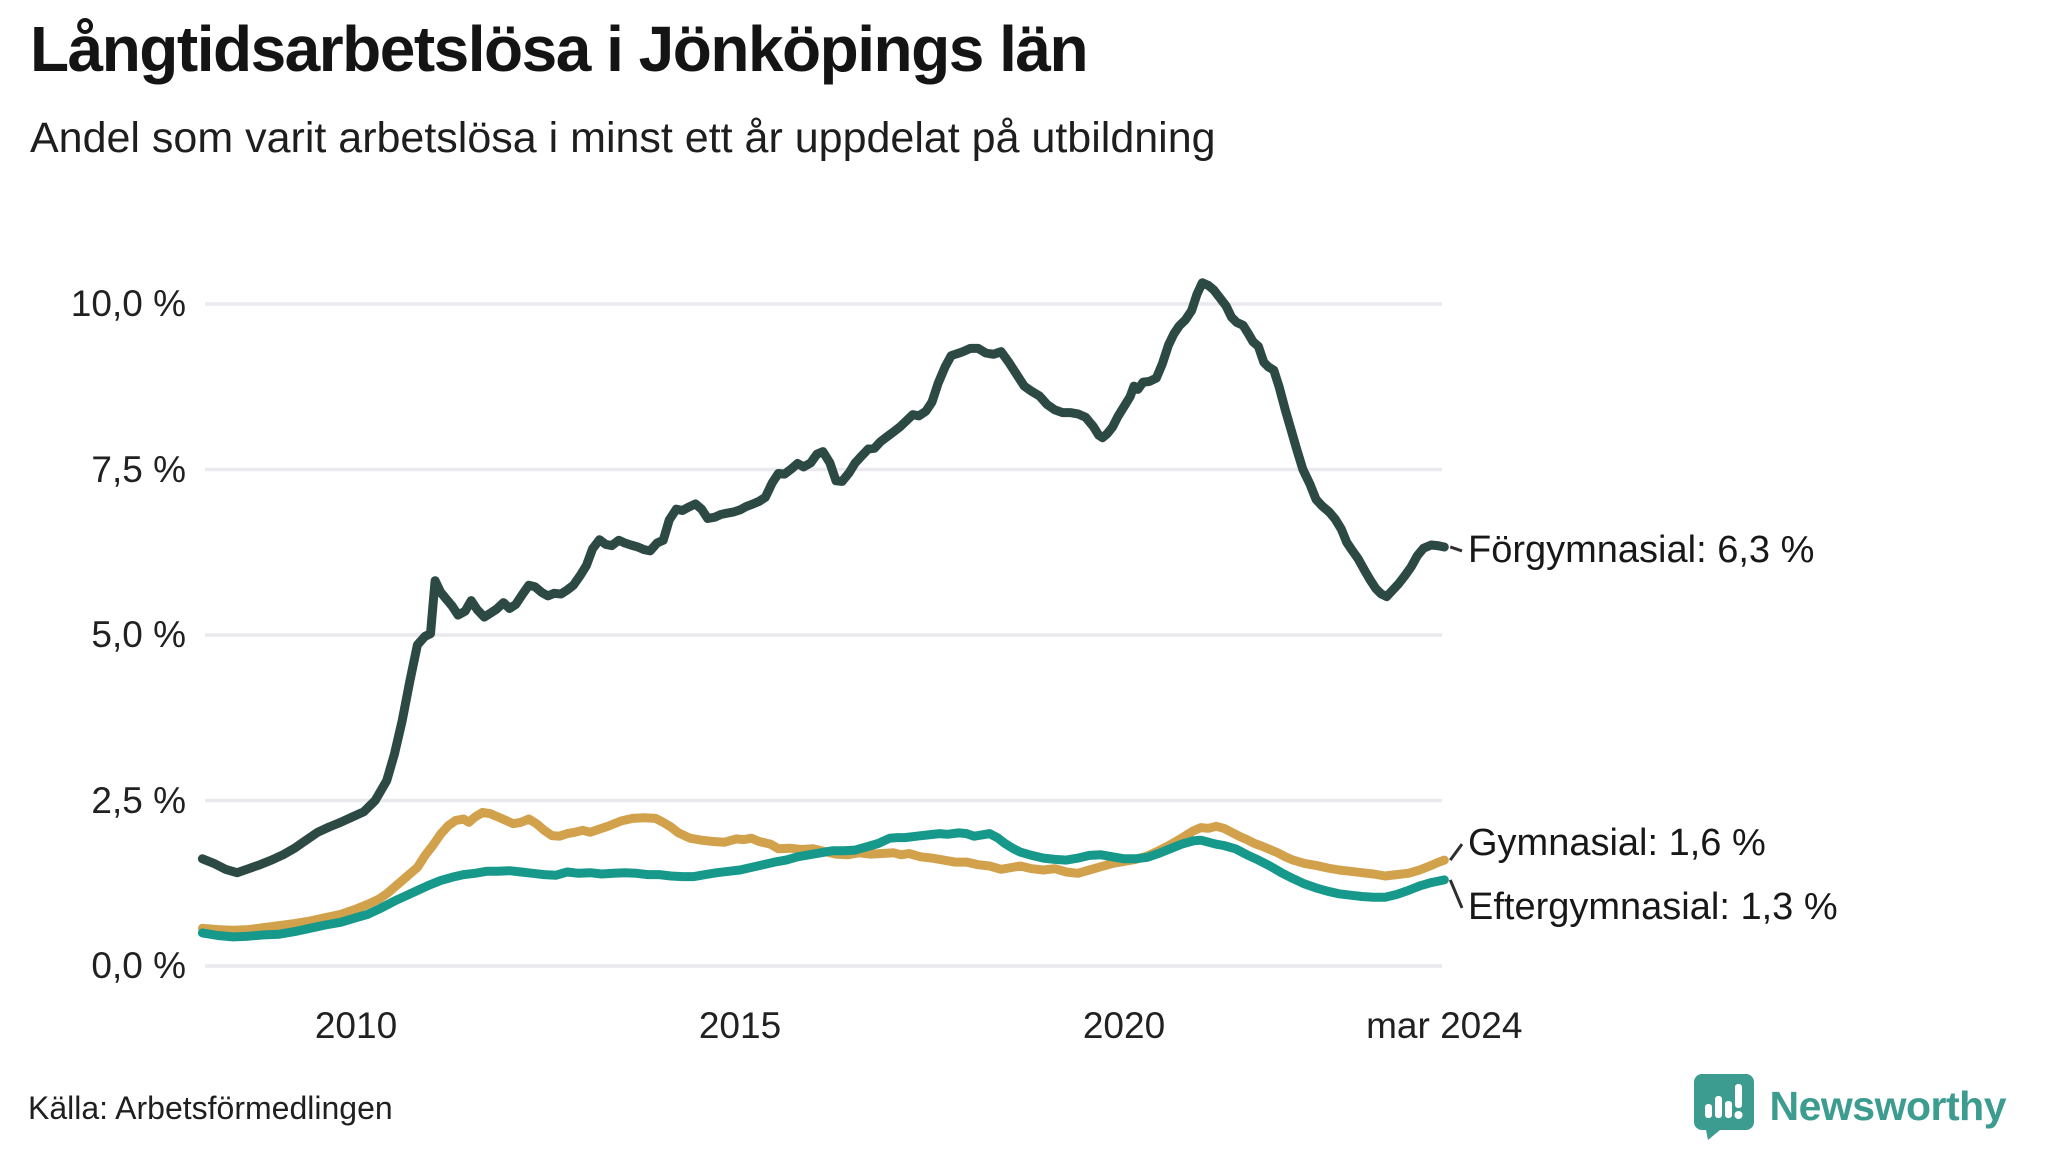  I want to click on newsworthy-logo: Newsworthy, so click(1849, 1106).